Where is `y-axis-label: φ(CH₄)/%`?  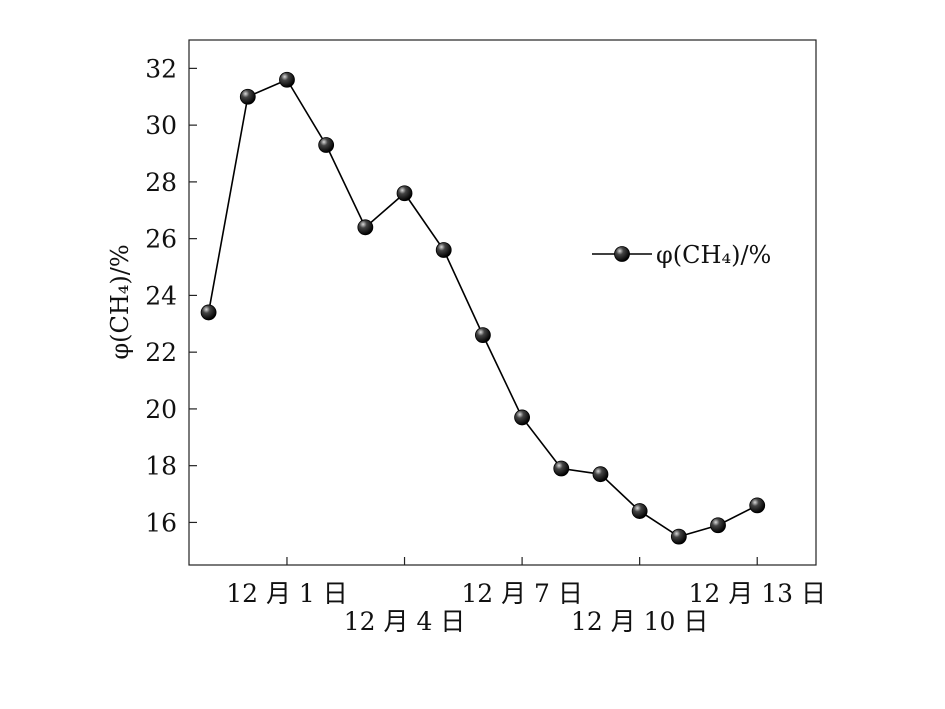 y-axis-label: φ(CH₄)/% is located at coordinates (120, 301).